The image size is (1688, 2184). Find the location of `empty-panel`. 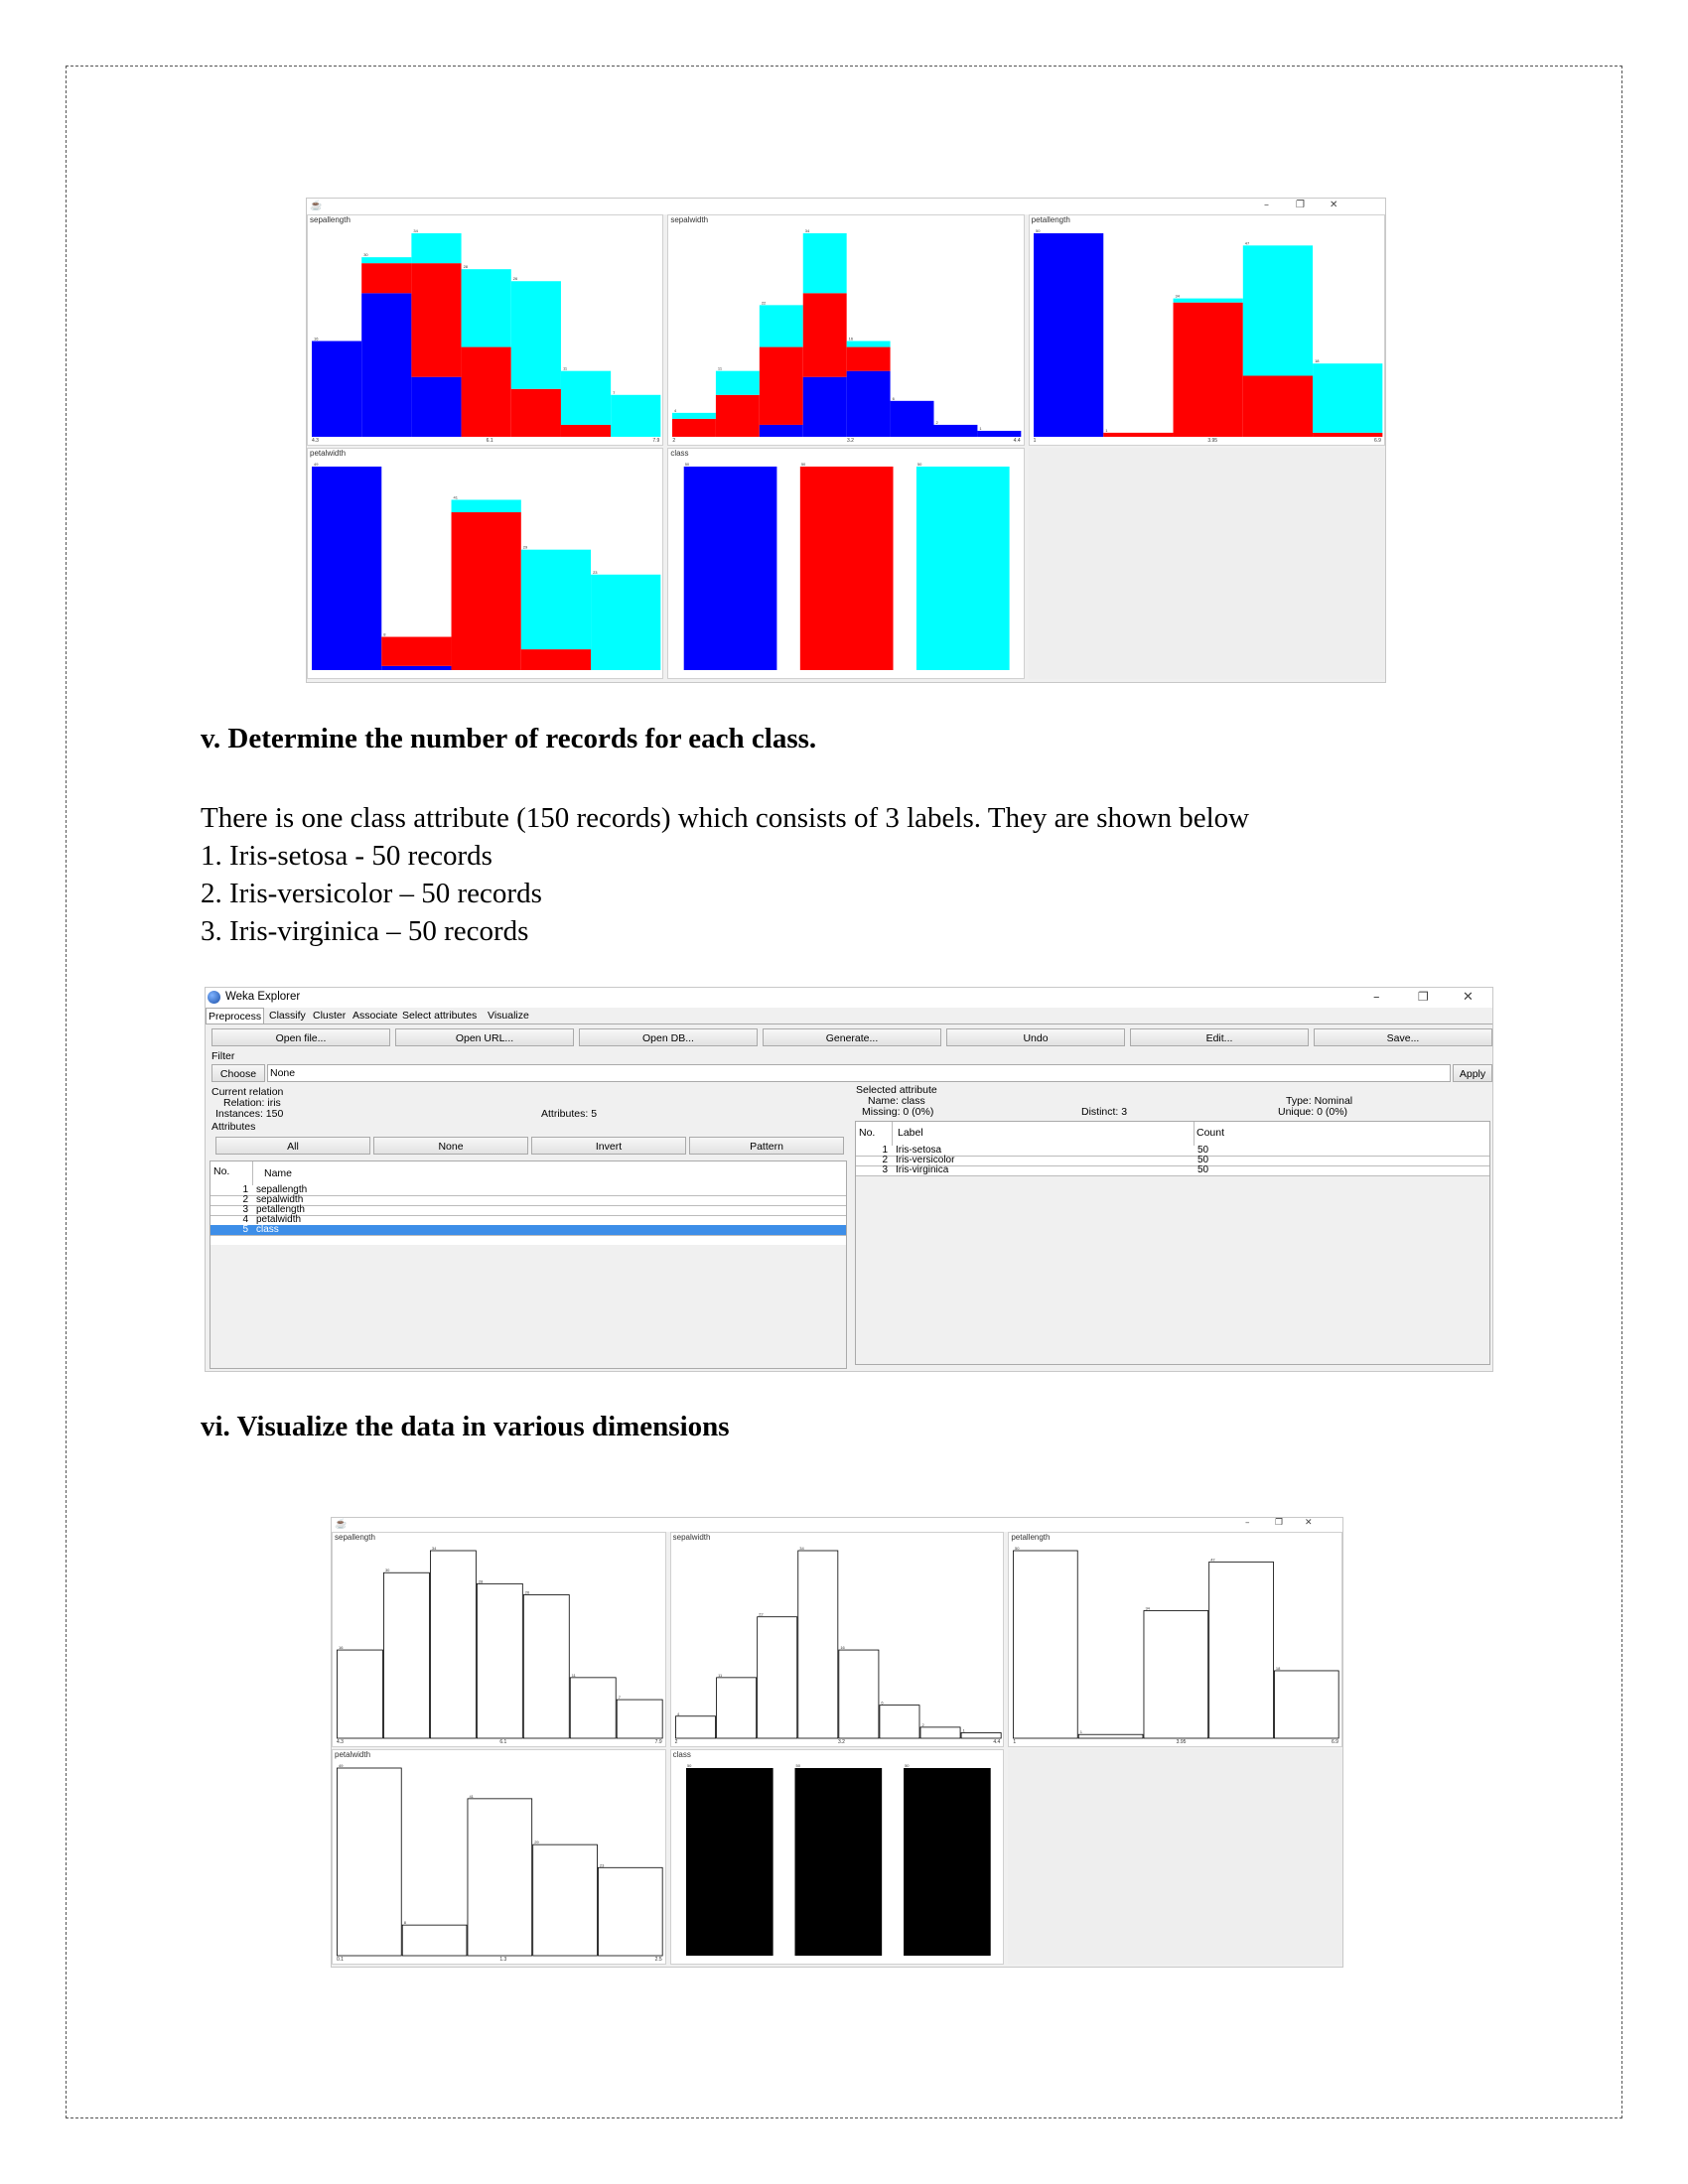

empty-panel is located at coordinates (1175, 1857).